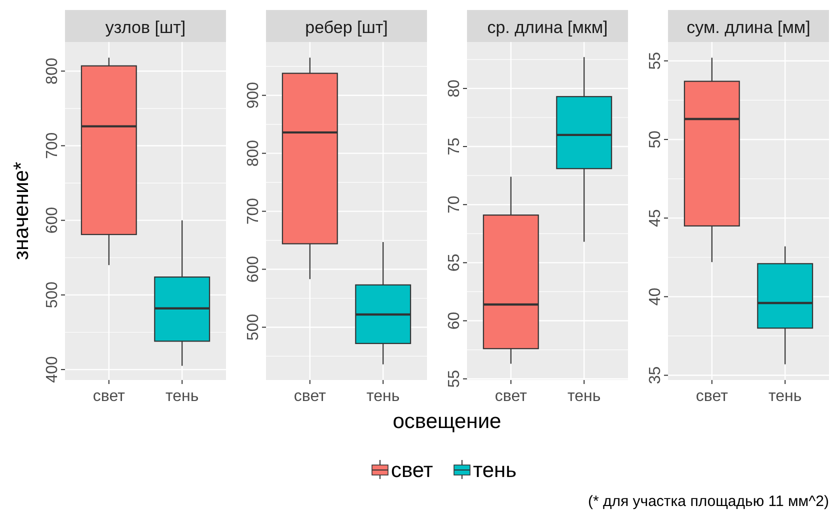 Image resolution: width=831 pixels, height=515 pixels. What do you see at coordinates (253, 95) in the screenshot?
I see `y-tick-label: 900` at bounding box center [253, 95].